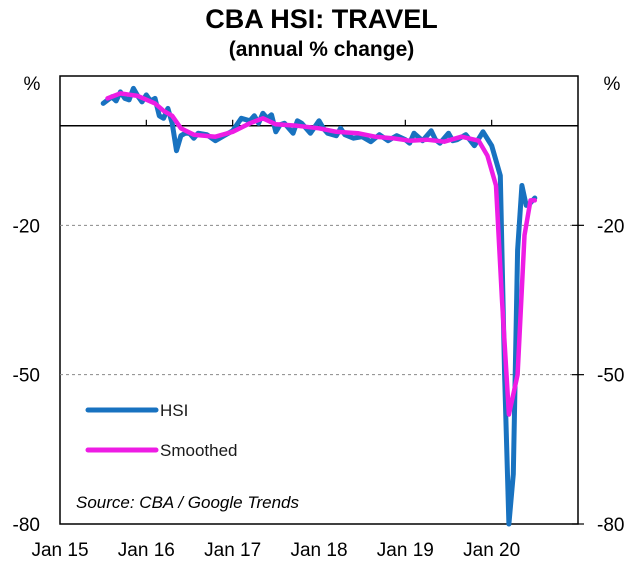  I want to click on y-unit-right: %, so click(612, 84).